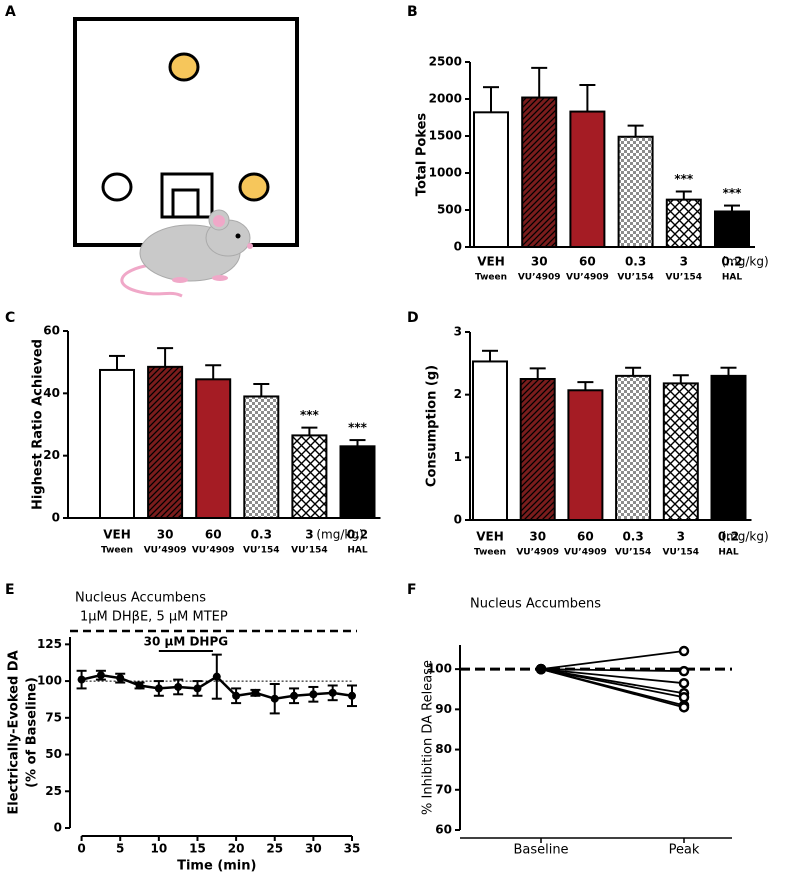  What do you see at coordinates (53, 717) in the screenshot?
I see `y-tick-label: 75` at bounding box center [53, 717].